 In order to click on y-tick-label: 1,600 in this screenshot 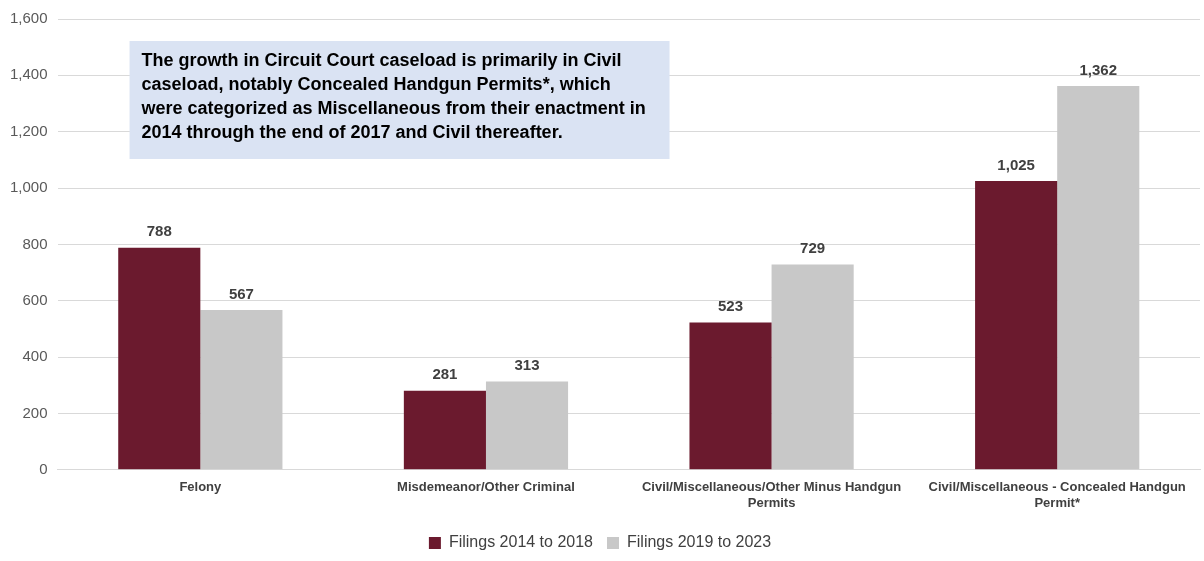, I will do `click(28, 18)`.